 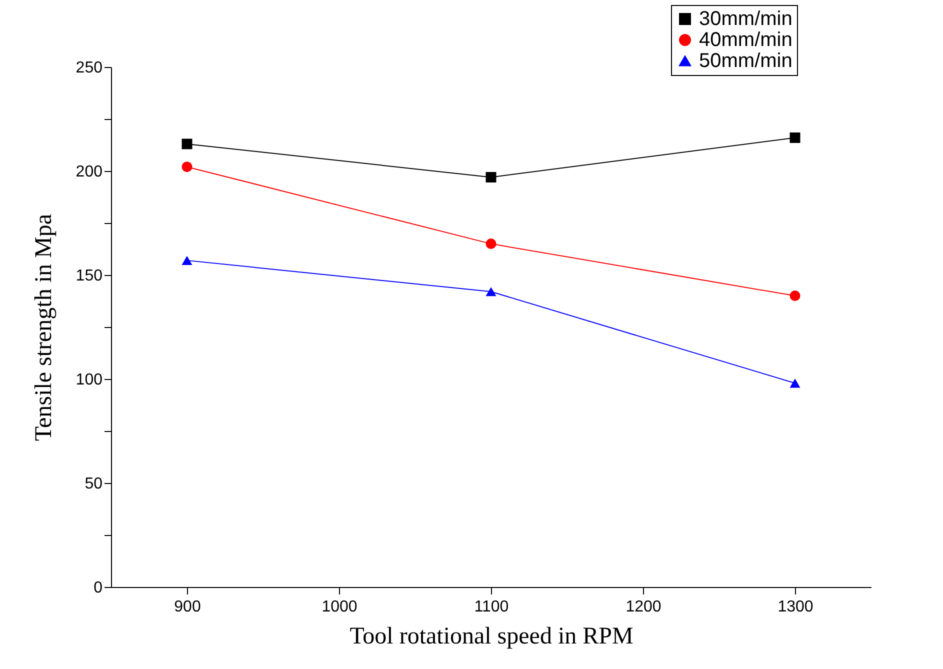 I want to click on y-tick-label: 200, so click(x=89, y=172).